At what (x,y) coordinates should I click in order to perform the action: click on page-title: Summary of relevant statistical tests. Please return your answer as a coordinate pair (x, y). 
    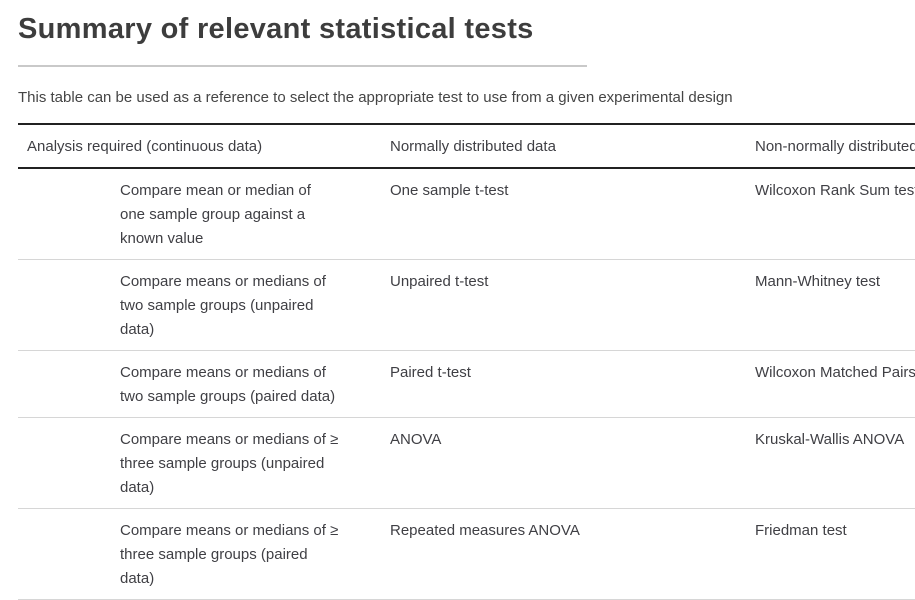
    Looking at the image, I should click on (276, 29).